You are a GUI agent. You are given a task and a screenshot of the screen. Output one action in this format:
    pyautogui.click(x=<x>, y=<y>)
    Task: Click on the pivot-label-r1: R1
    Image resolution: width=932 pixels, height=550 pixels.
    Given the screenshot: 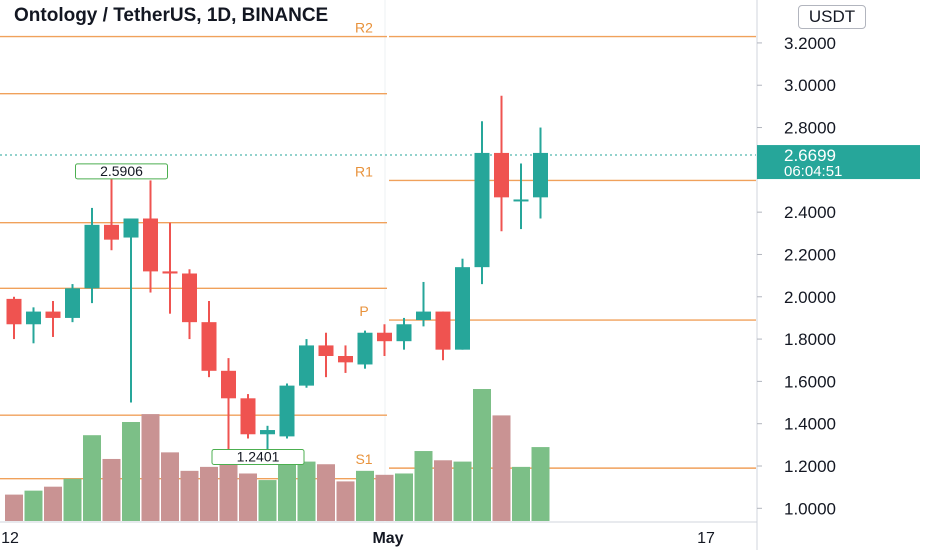 What is the action you would take?
    pyautogui.click(x=364, y=171)
    